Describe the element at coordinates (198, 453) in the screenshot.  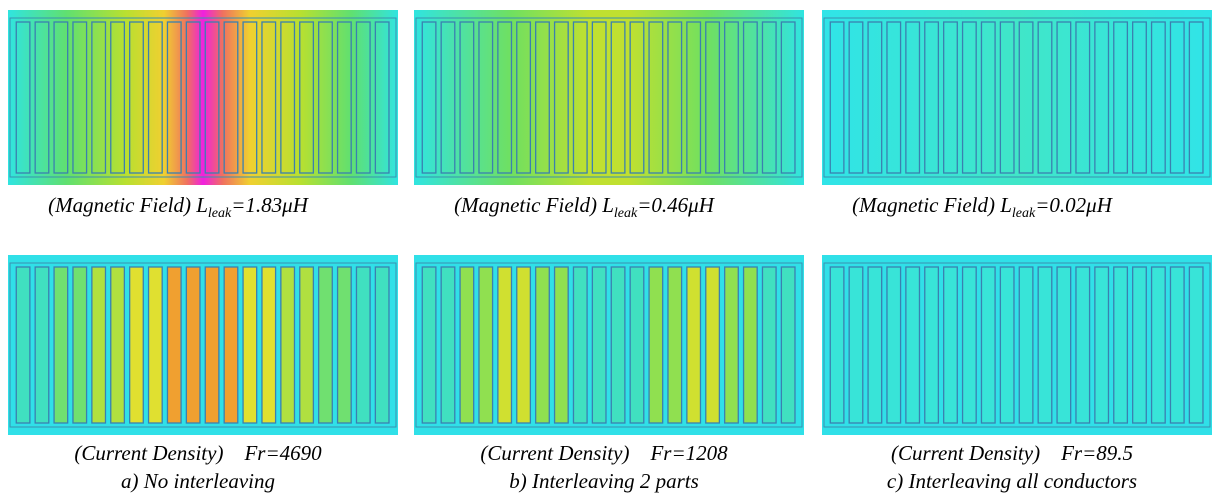
I see `current-caption: (Current Density) Fr=4690` at that location.